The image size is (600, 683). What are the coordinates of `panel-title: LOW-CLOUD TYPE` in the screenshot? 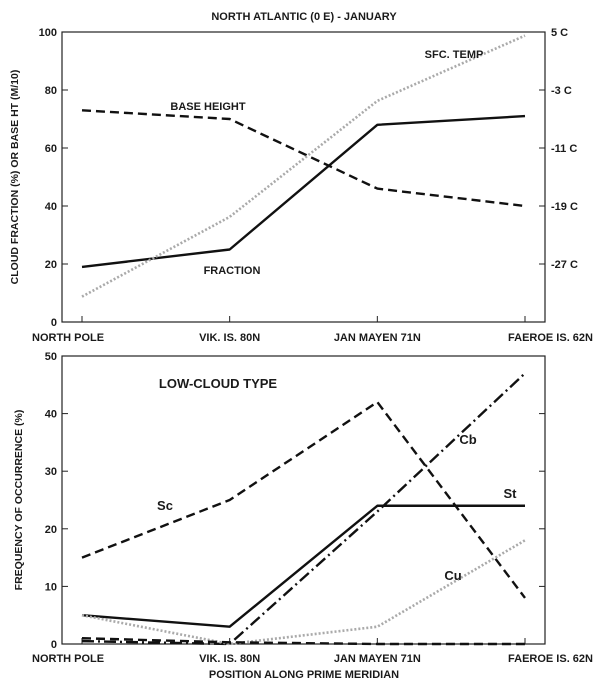 It's located at (218, 383).